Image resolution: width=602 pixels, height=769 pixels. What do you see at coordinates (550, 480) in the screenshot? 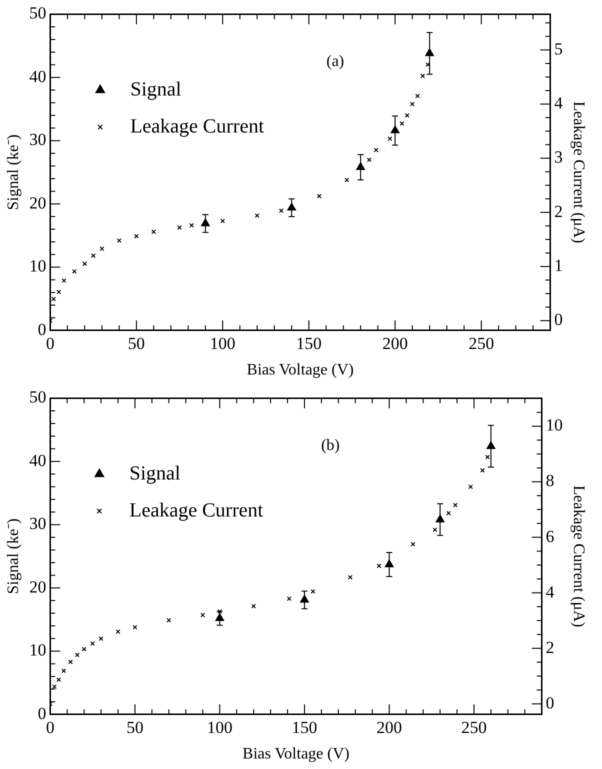
I see `y2-tick-label: 8` at bounding box center [550, 480].